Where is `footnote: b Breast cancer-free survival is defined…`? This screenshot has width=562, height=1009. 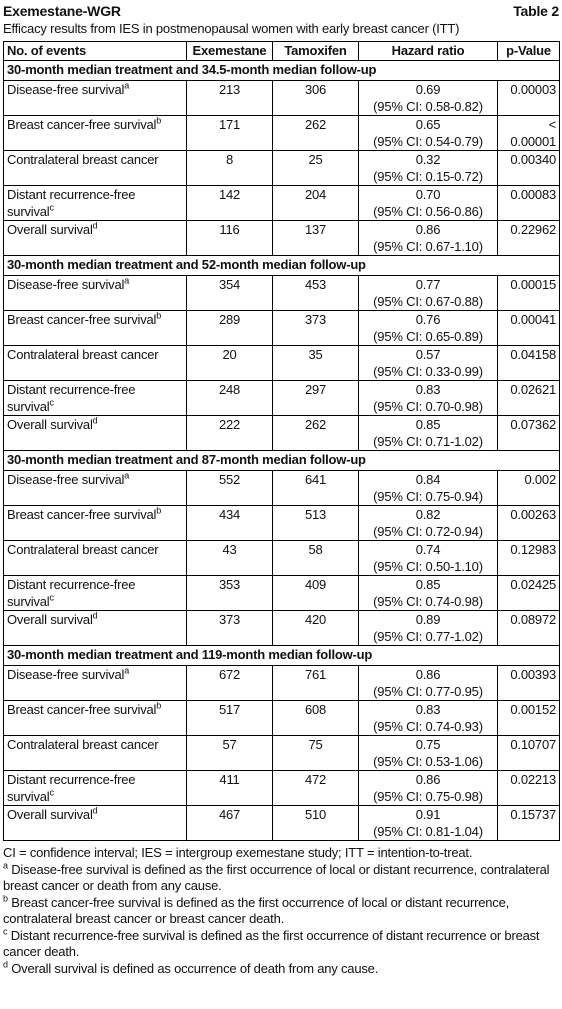 footnote: b Breast cancer-free survival is defined… is located at coordinates (281, 910).